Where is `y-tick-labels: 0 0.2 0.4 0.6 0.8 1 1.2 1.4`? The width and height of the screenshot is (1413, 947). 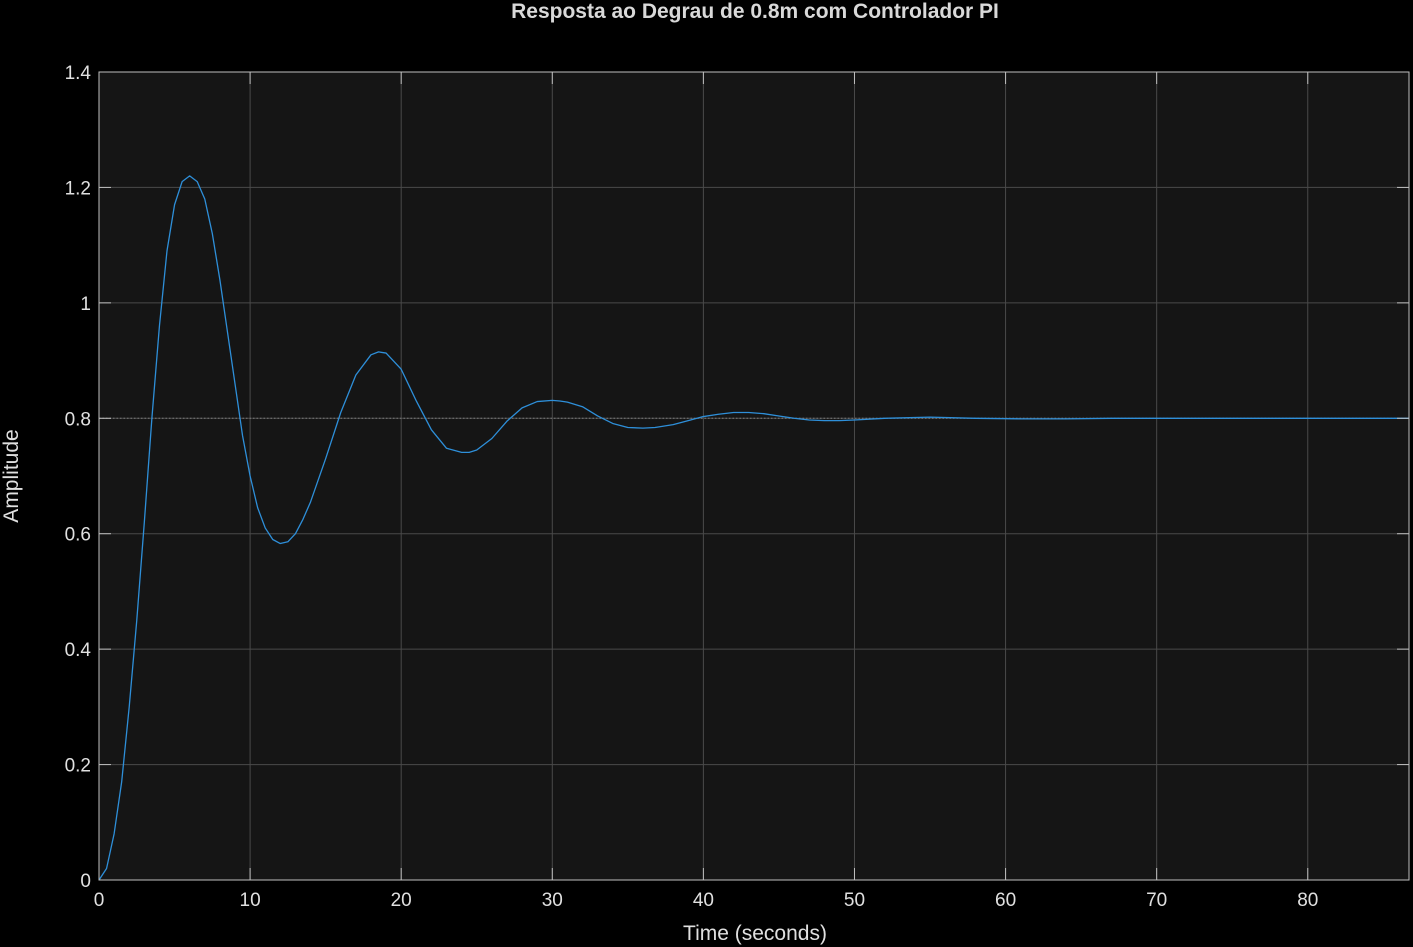
y-tick-labels: 0 0.2 0.4 0.6 0.8 1 1.2 1.4 is located at coordinates (78, 477).